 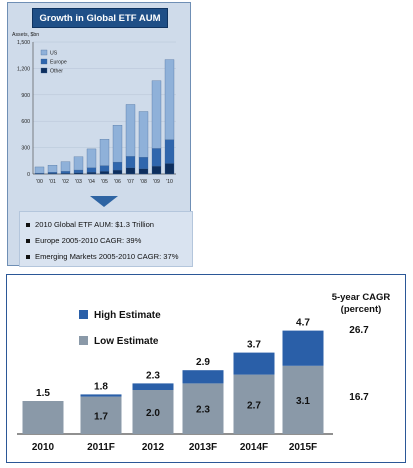 What do you see at coordinates (359, 330) in the screenshot?
I see `cagr-high-value: 26.7` at bounding box center [359, 330].